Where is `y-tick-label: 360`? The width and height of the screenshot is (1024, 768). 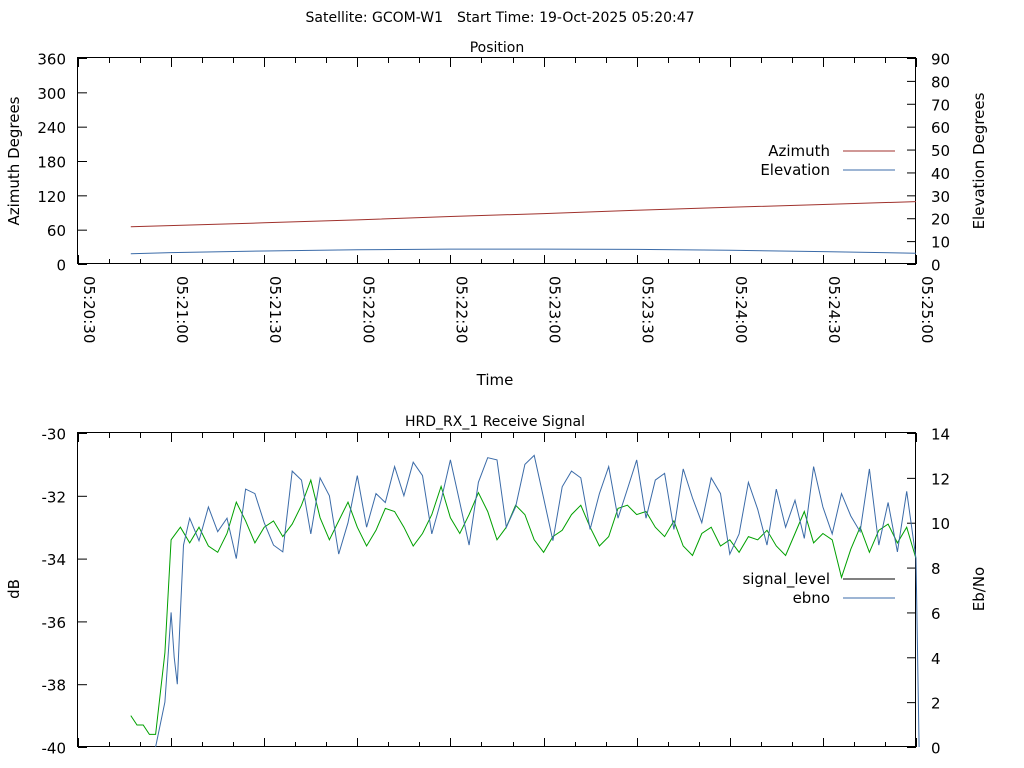 y-tick-label: 360 is located at coordinates (51, 60).